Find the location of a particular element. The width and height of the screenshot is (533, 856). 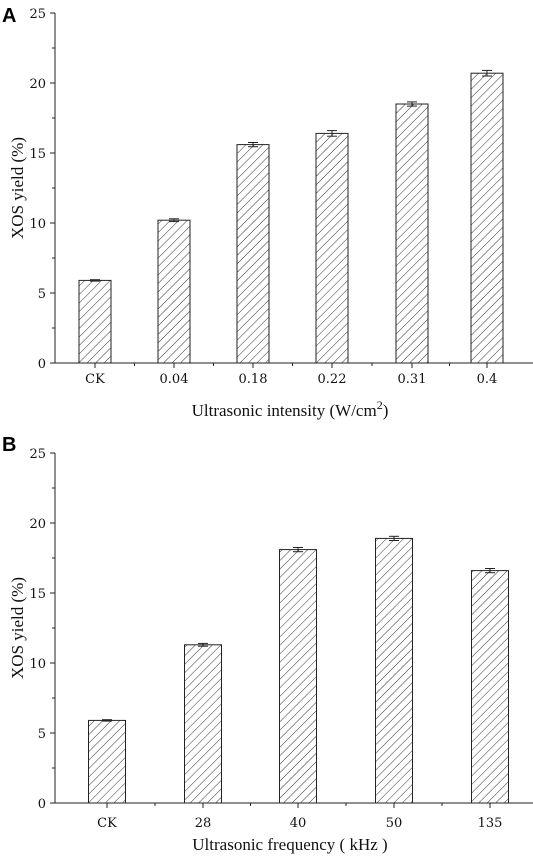

x-tick-label-a-4: 0.31 is located at coordinates (412, 379).